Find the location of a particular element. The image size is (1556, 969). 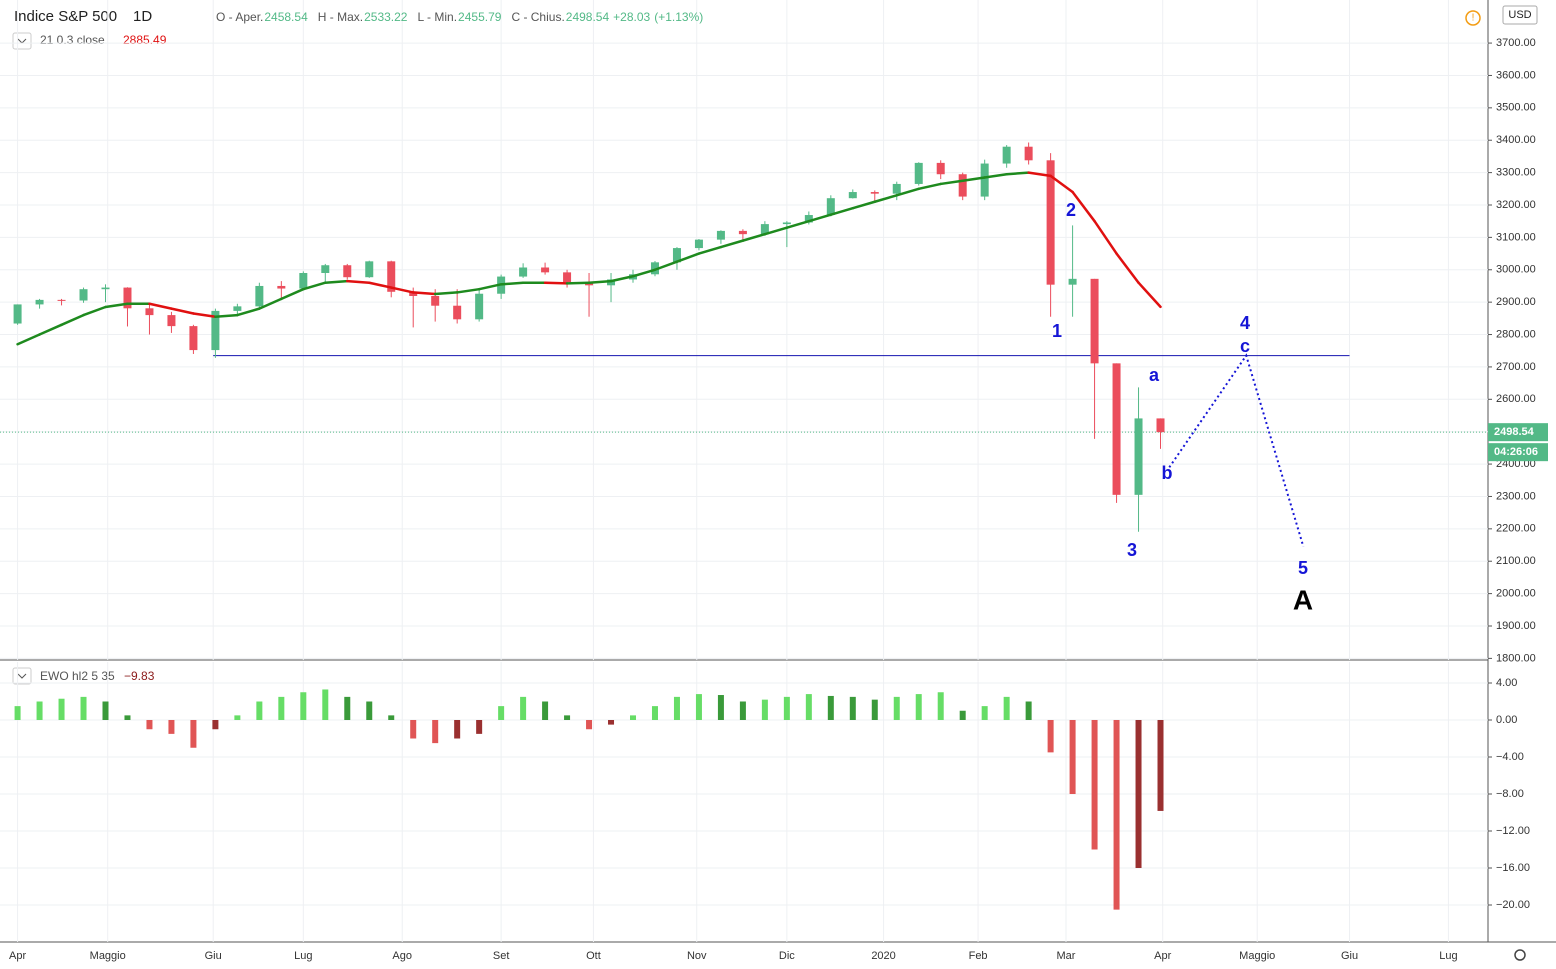

settings-icon is located at coordinates (1520, 955).